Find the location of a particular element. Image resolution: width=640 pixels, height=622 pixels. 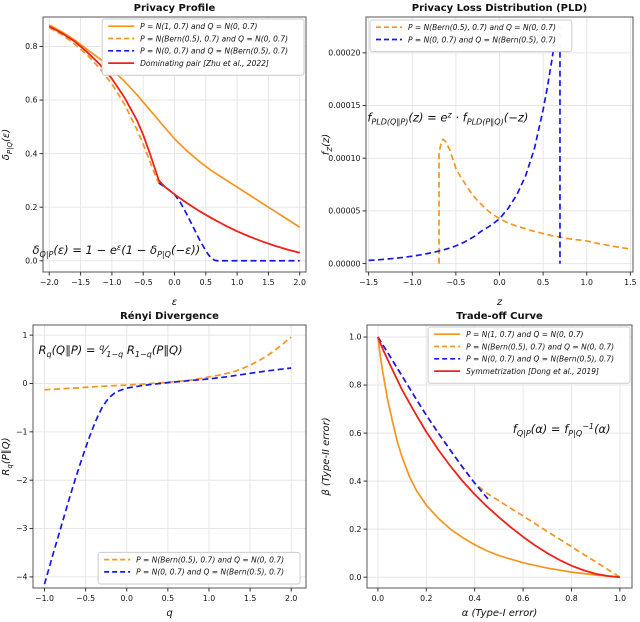

plot-title: Privacy Loss Distribution (PLD) is located at coordinates (499, 8).